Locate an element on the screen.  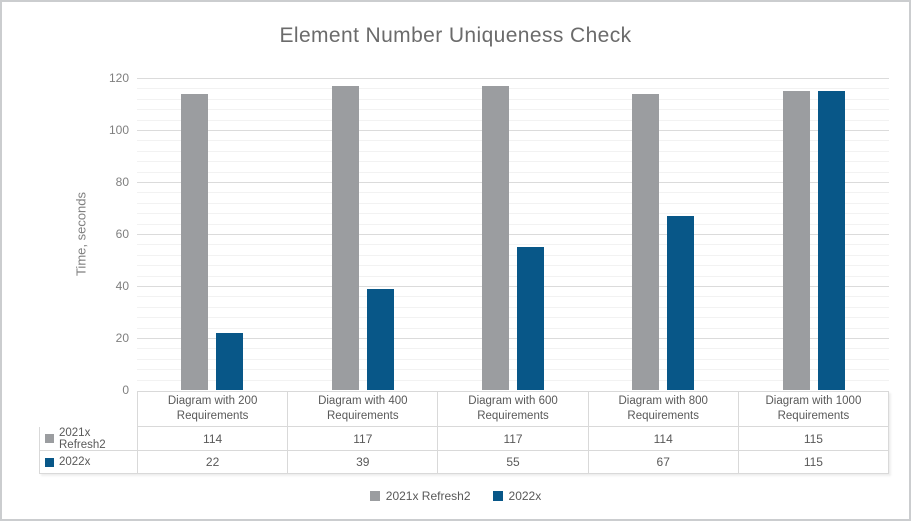
value-cell: 22 is located at coordinates (212, 462).